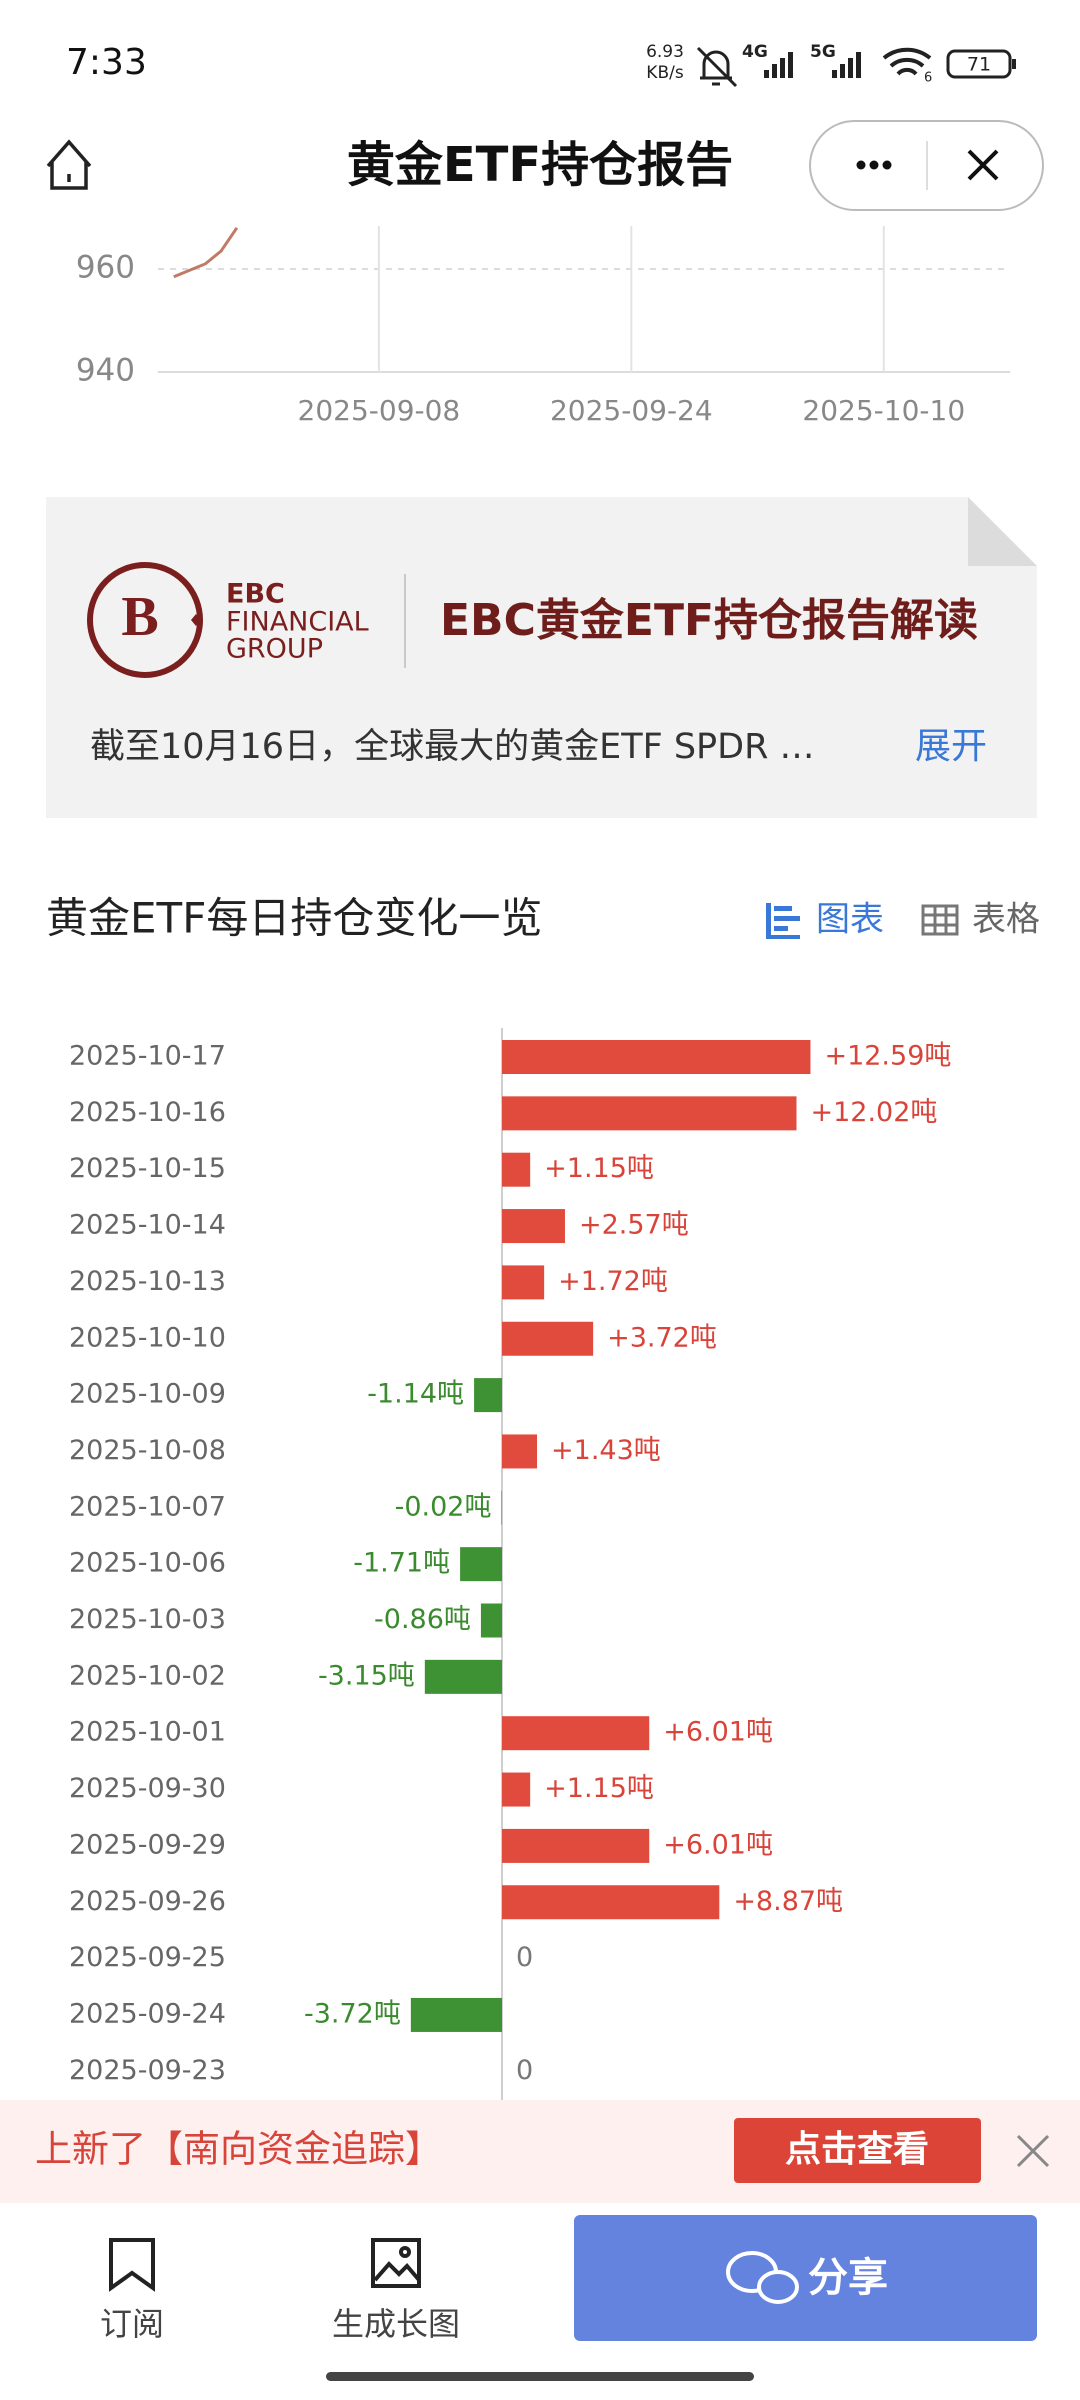 The height and width of the screenshot is (2400, 1080). Describe the element at coordinates (850, 920) in the screenshot. I see `chart-tab: 图表` at that location.